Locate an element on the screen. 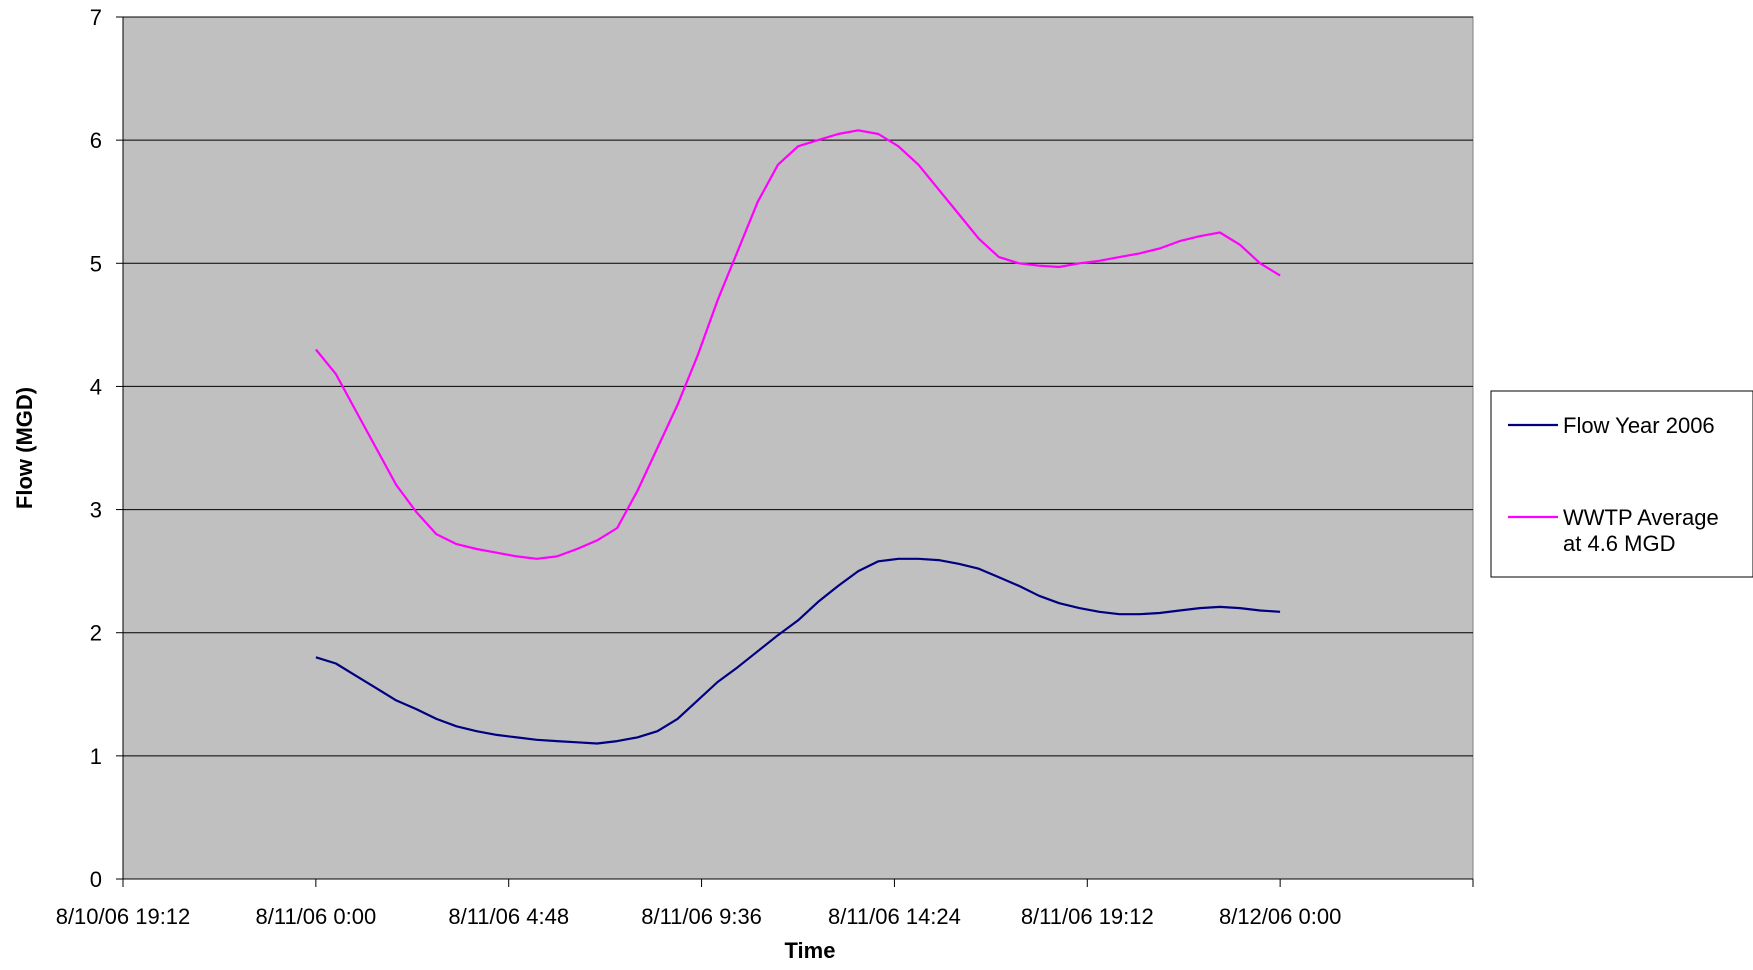 Image resolution: width=1753 pixels, height=970 pixels. y-tick-label: 3 is located at coordinates (96, 510).